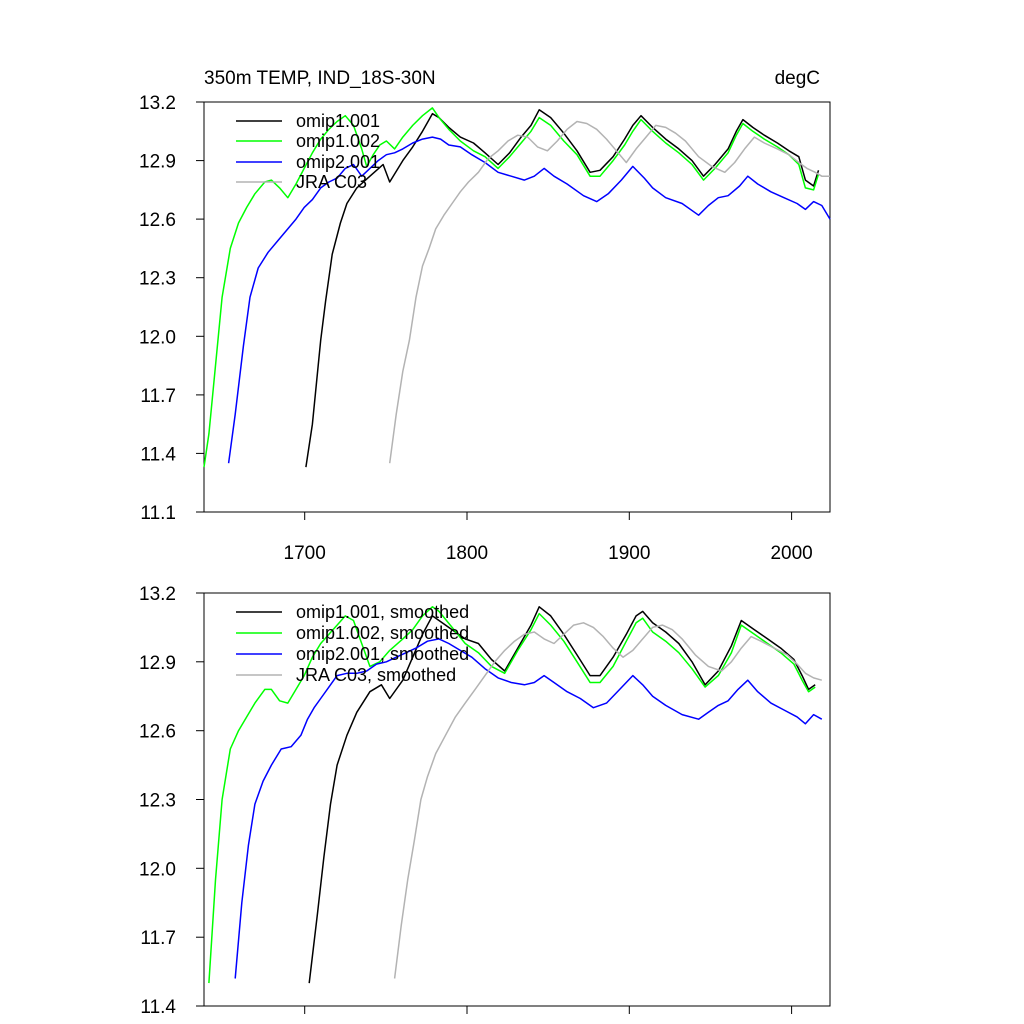  What do you see at coordinates (157, 103) in the screenshot?
I see `top-y-tick-label: 13.2` at bounding box center [157, 103].